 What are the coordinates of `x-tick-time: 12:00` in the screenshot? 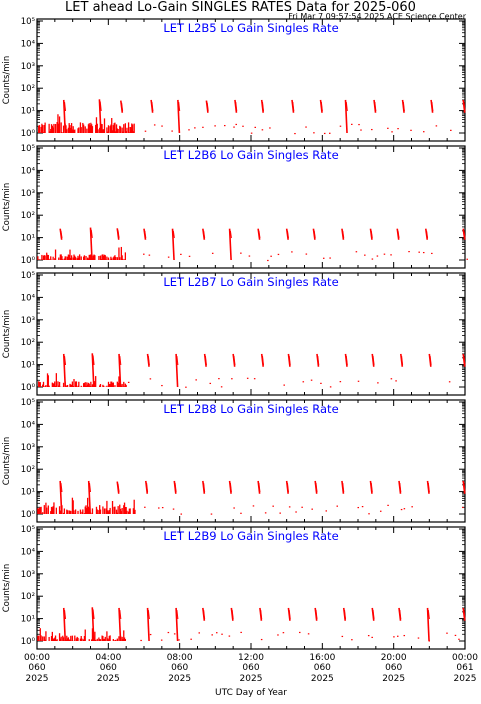 It's located at (251, 658).